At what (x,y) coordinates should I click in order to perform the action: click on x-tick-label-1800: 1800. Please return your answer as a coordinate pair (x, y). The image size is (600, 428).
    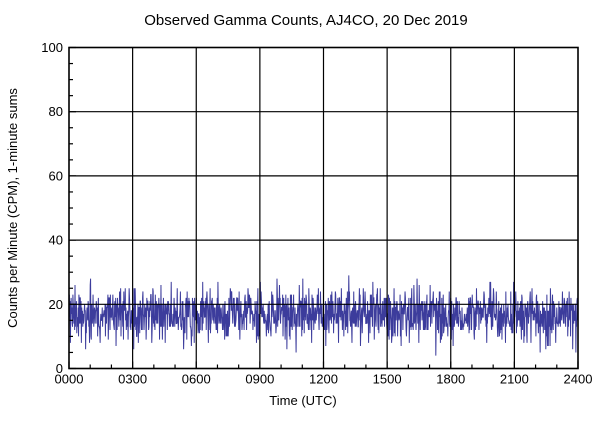
    Looking at the image, I should click on (450, 379).